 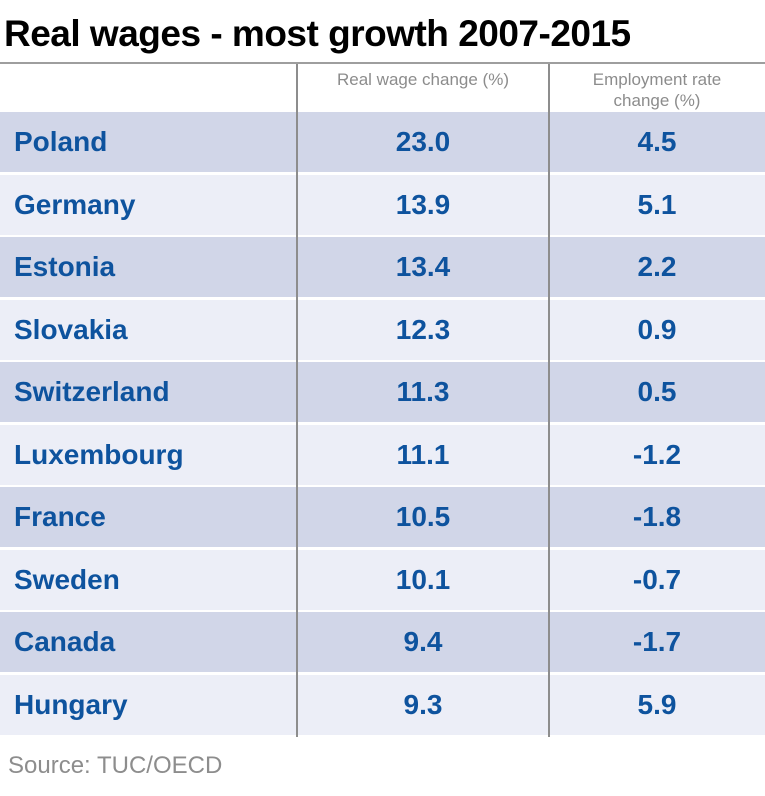 What do you see at coordinates (65, 641) in the screenshot?
I see `country-cell: Canada` at bounding box center [65, 641].